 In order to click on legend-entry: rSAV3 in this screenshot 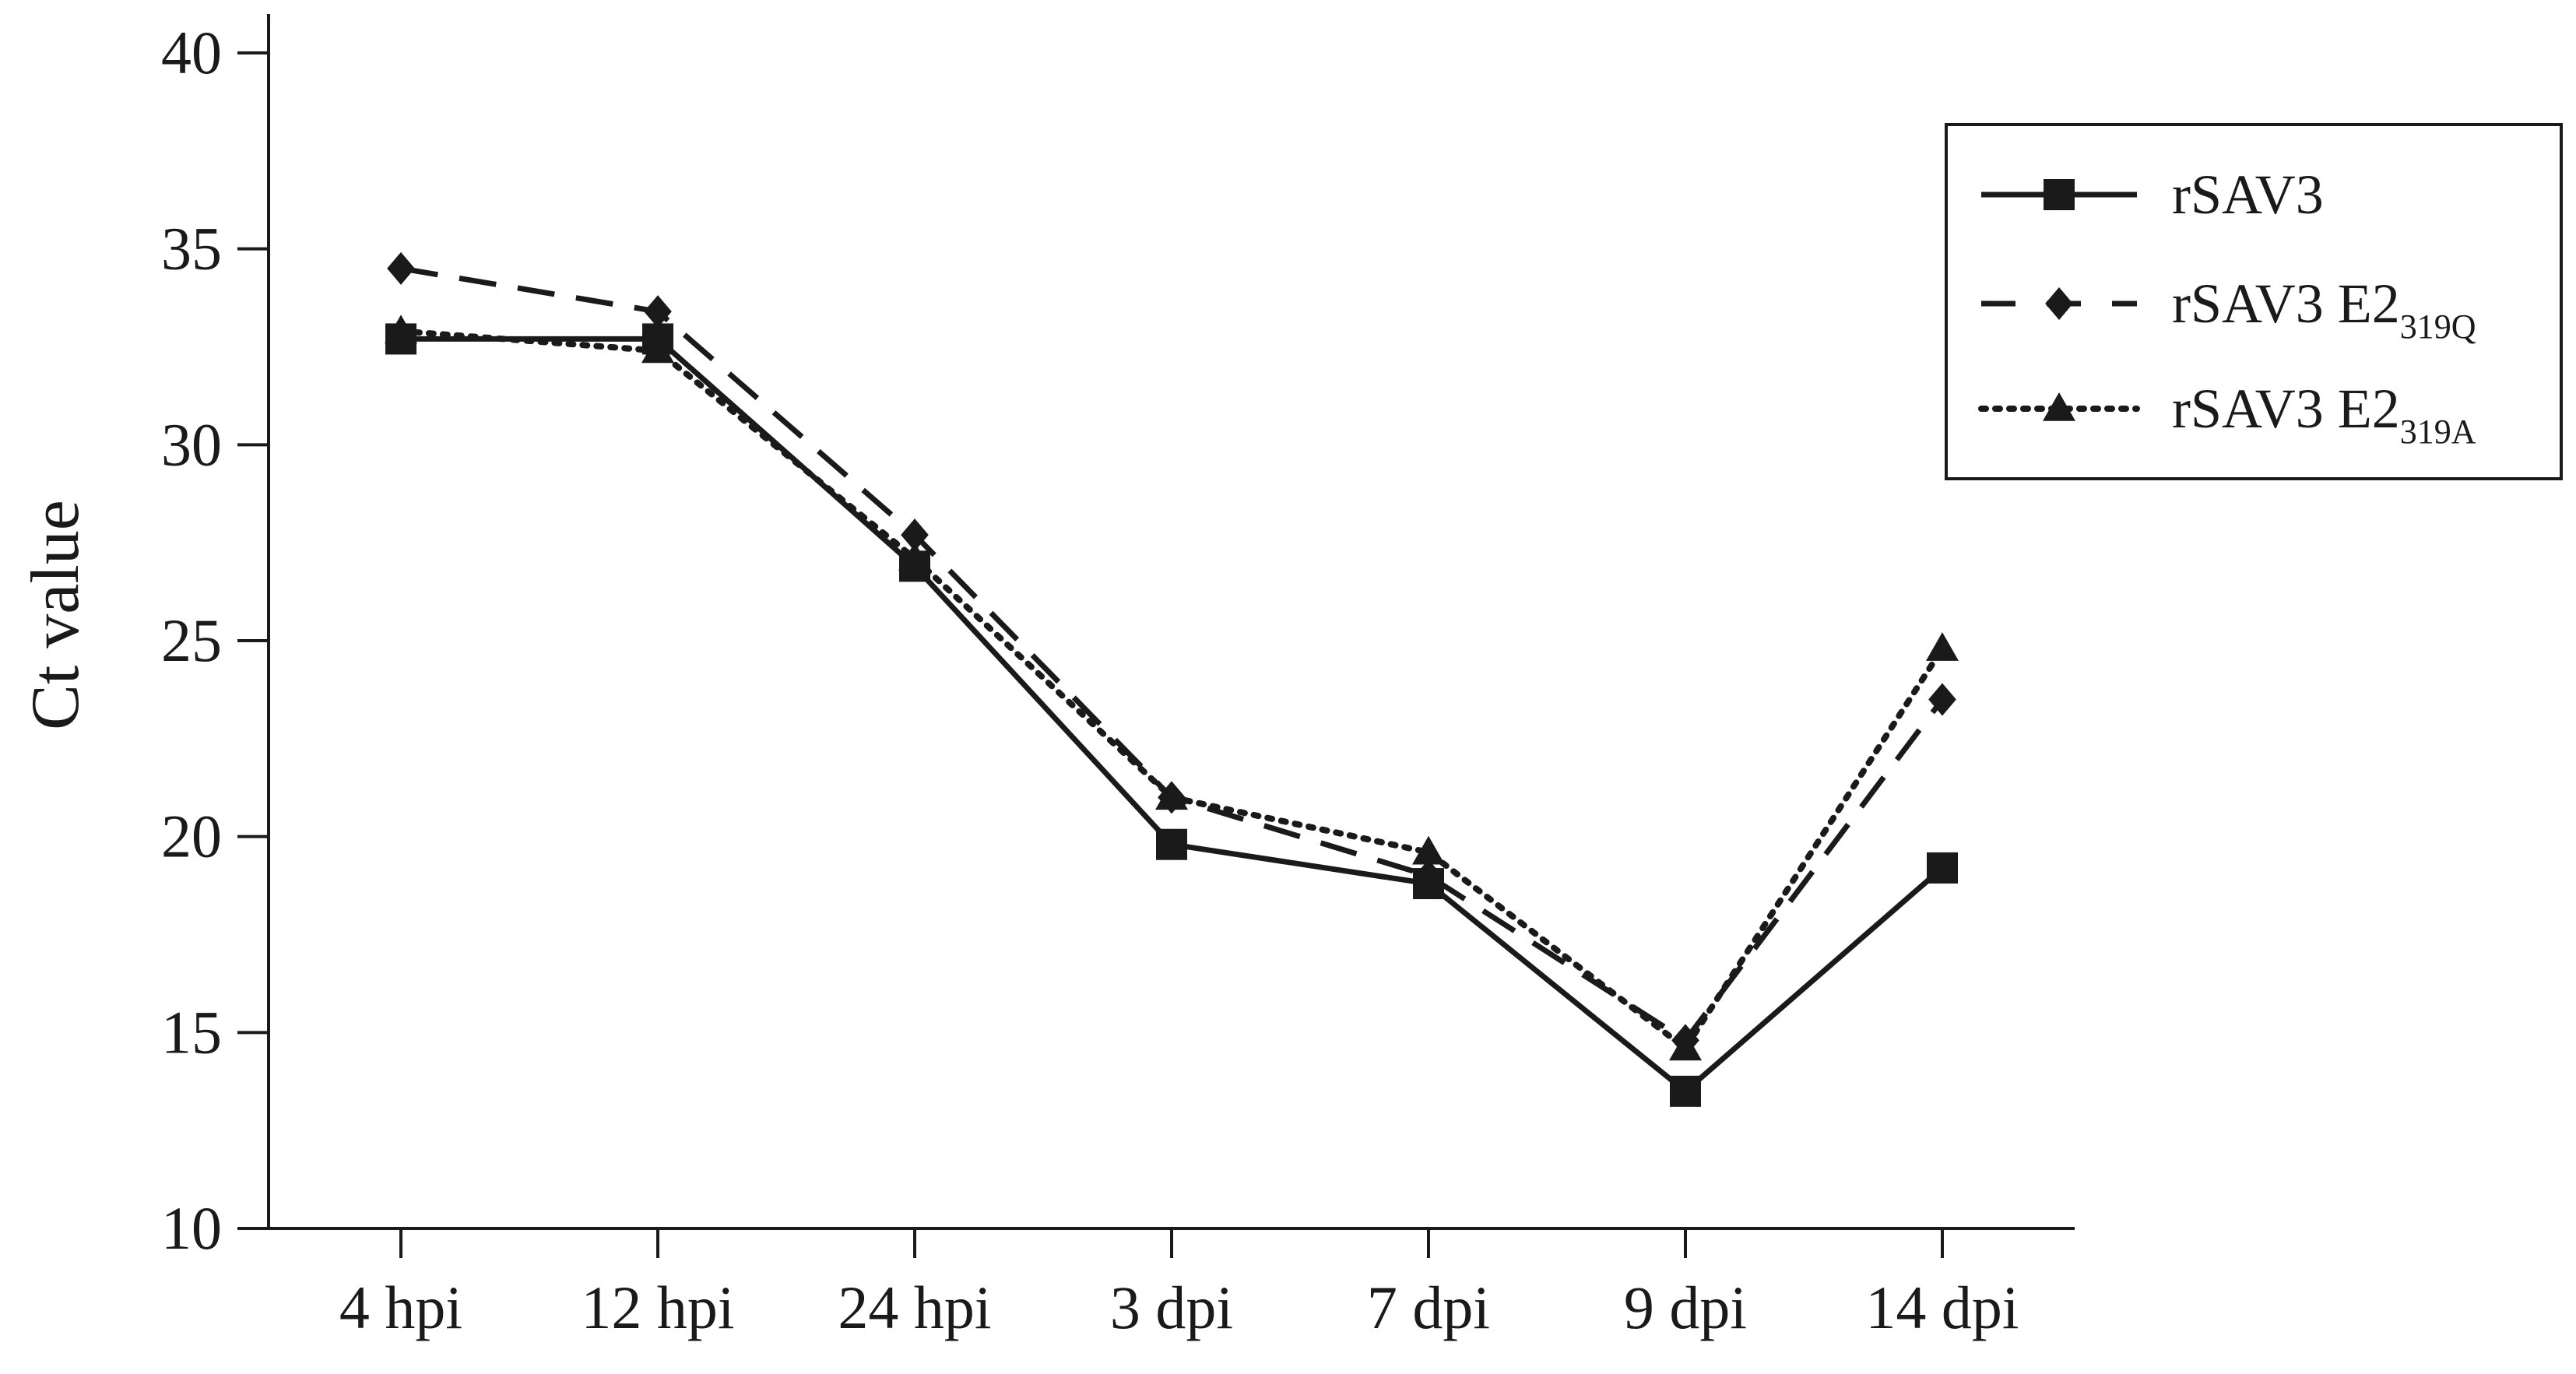, I will do `click(2152, 194)`.